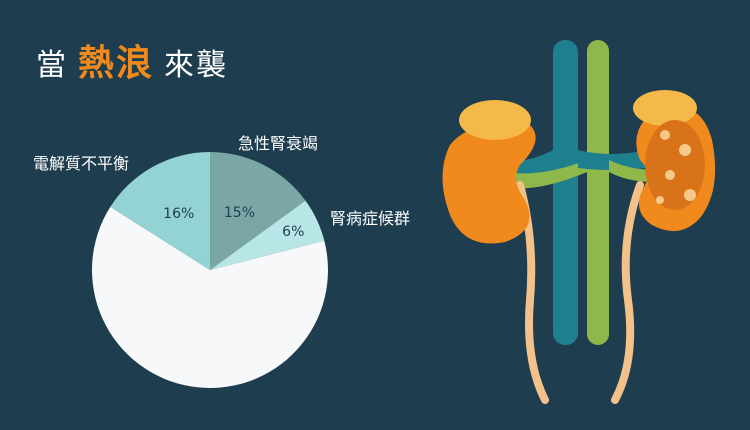 Image resolution: width=750 pixels, height=430 pixels. I want to click on right-ureter, so click(627, 292).